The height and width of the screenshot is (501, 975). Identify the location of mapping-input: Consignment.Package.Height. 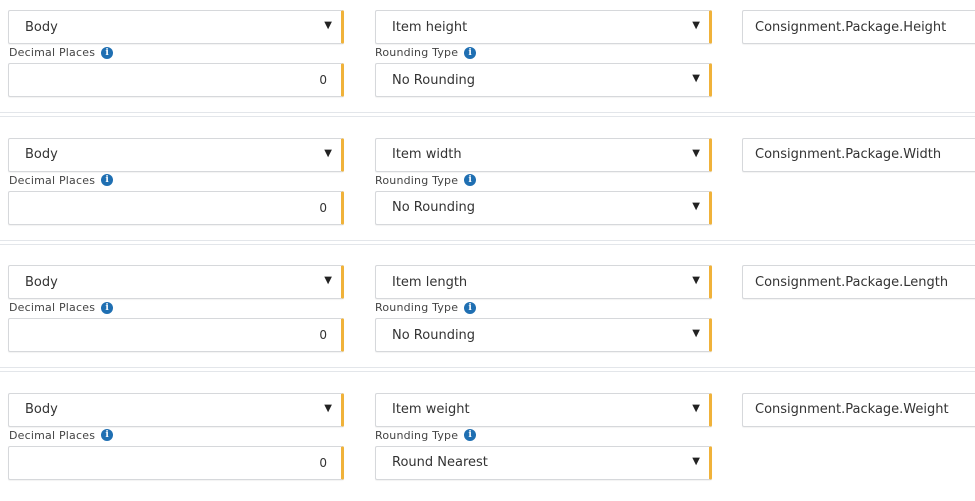
(858, 27).